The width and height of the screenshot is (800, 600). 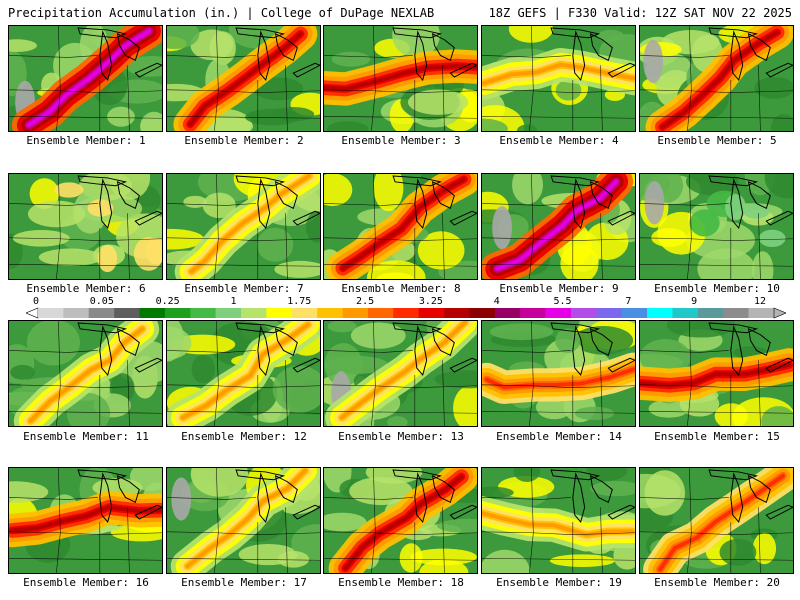 What do you see at coordinates (562, 301) in the screenshot?
I see `colorbar-tick-label: 5.5` at bounding box center [562, 301].